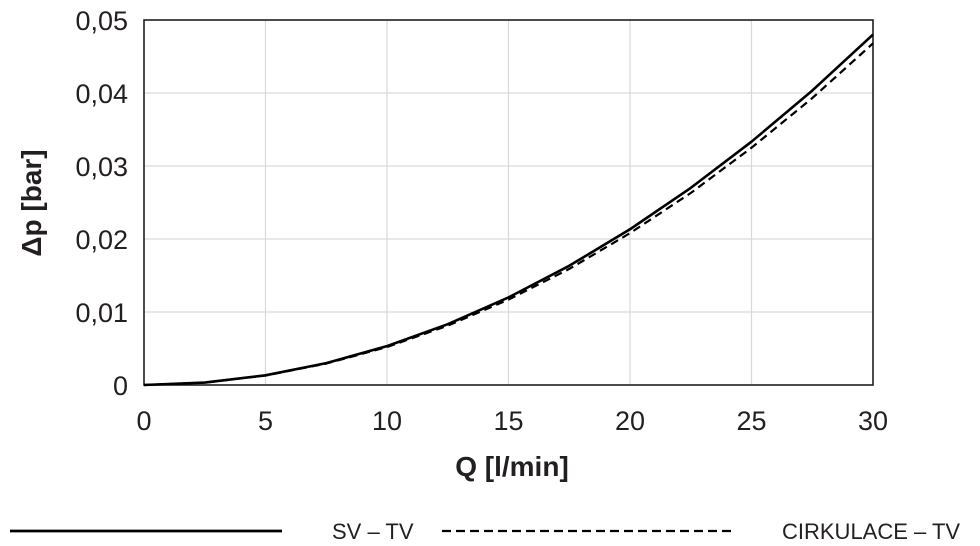 Image resolution: width=980 pixels, height=546 pixels. What do you see at coordinates (101, 94) in the screenshot?
I see `y-tick-label: 0,04` at bounding box center [101, 94].